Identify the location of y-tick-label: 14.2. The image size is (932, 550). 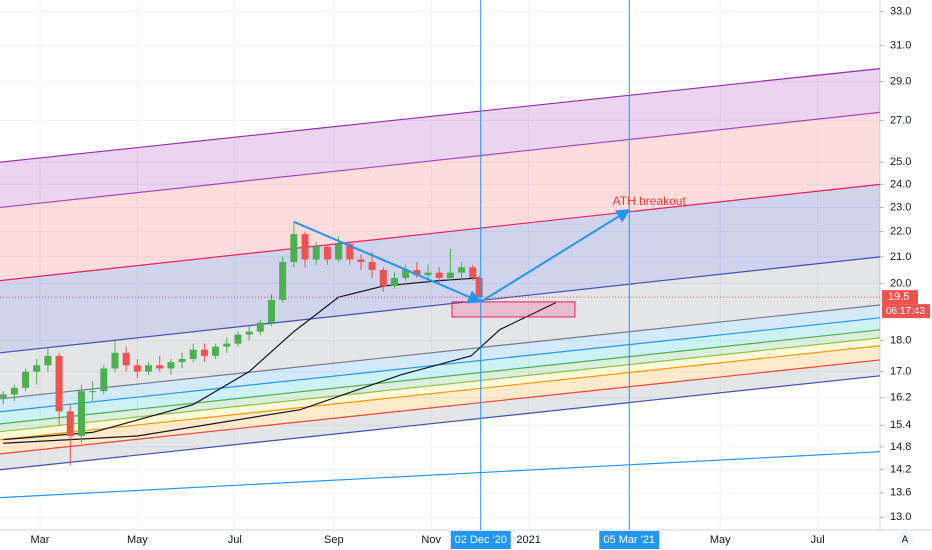
(900, 469).